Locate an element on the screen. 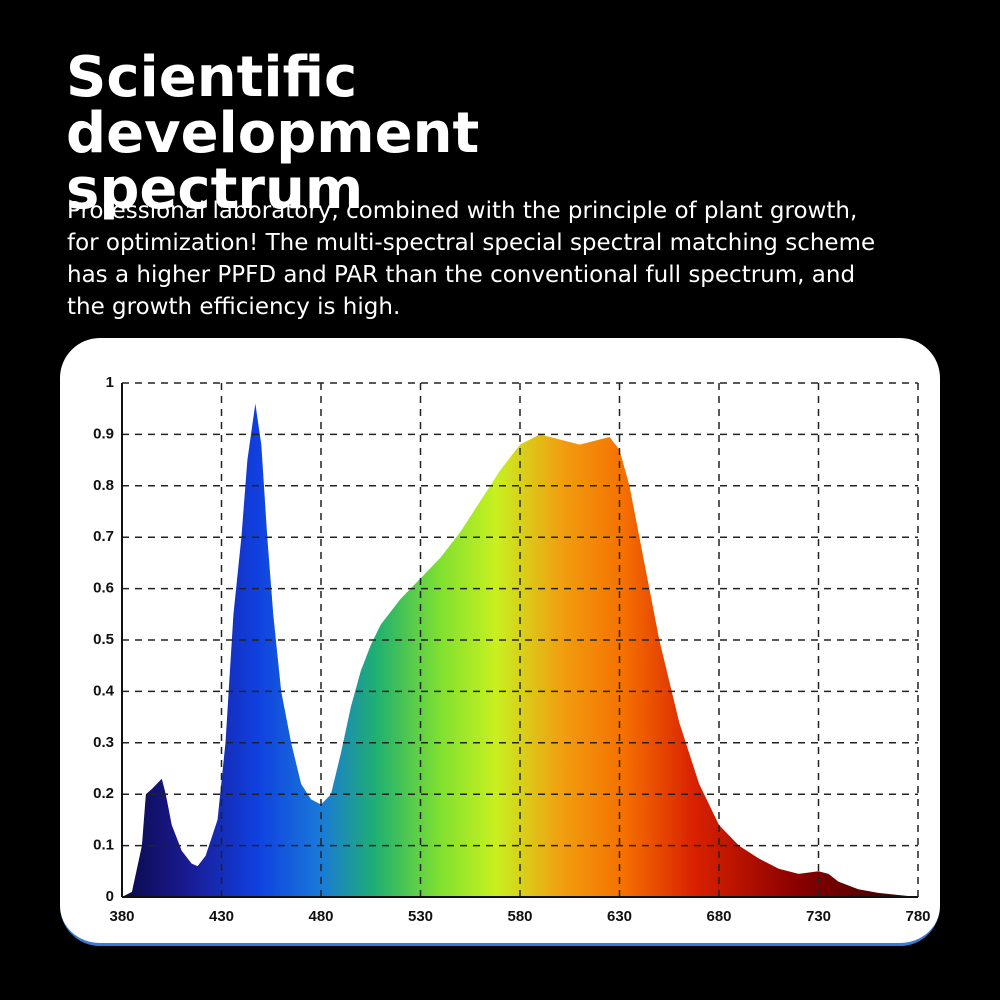  y-tick-label: 0 is located at coordinates (110, 896).